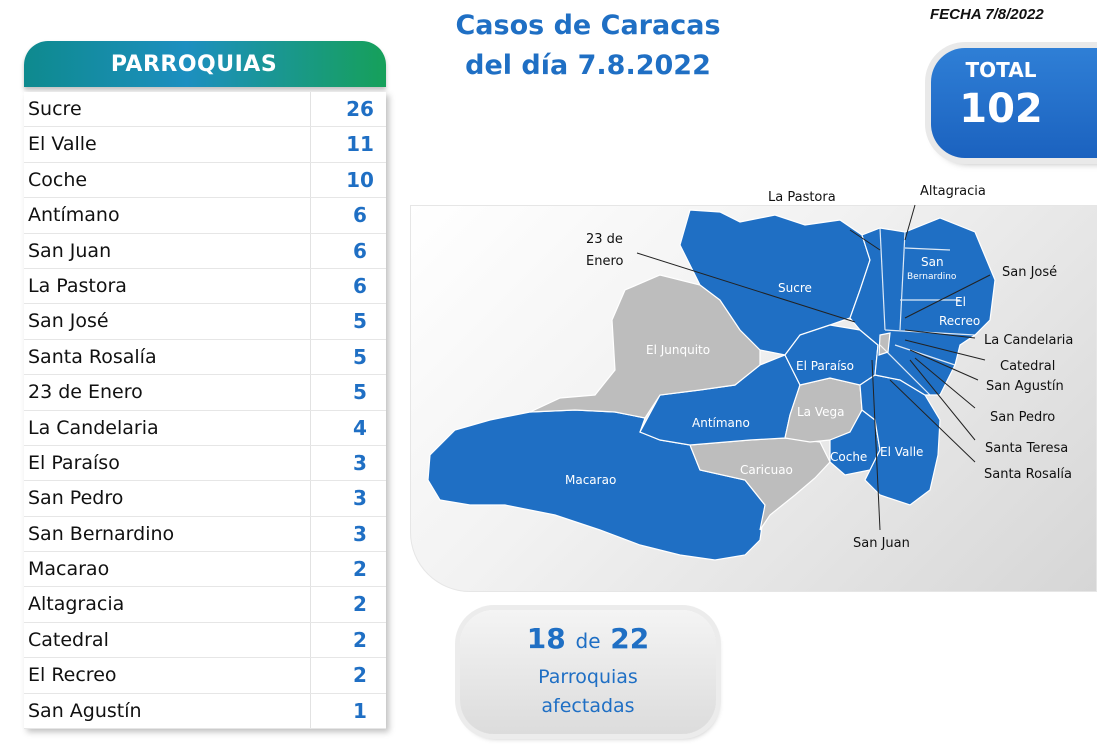 This screenshot has width=1097, height=752. I want to click on parish-name: San Bernardino, so click(101, 533).